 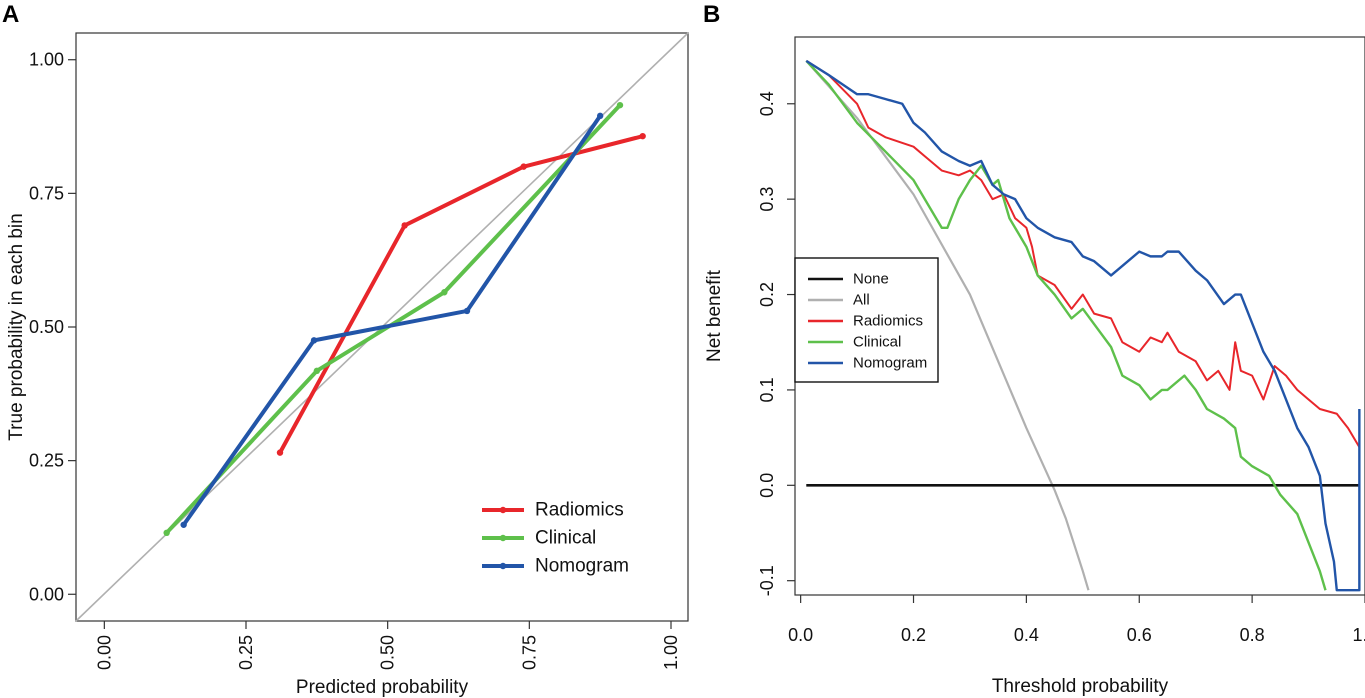 I want to click on x-tick-label: 0.50, so click(x=388, y=652).